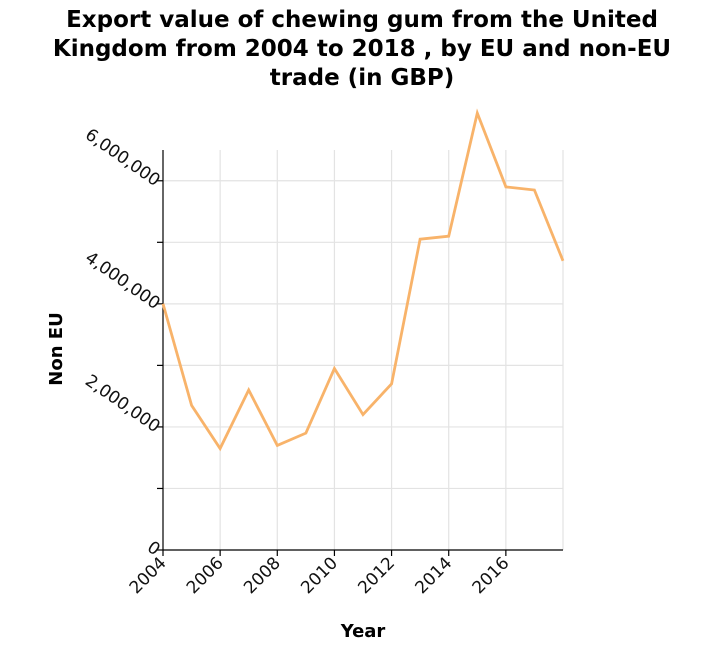 This screenshot has height=654, width=724. I want to click on y-axis-title: Non EU, so click(56, 348).